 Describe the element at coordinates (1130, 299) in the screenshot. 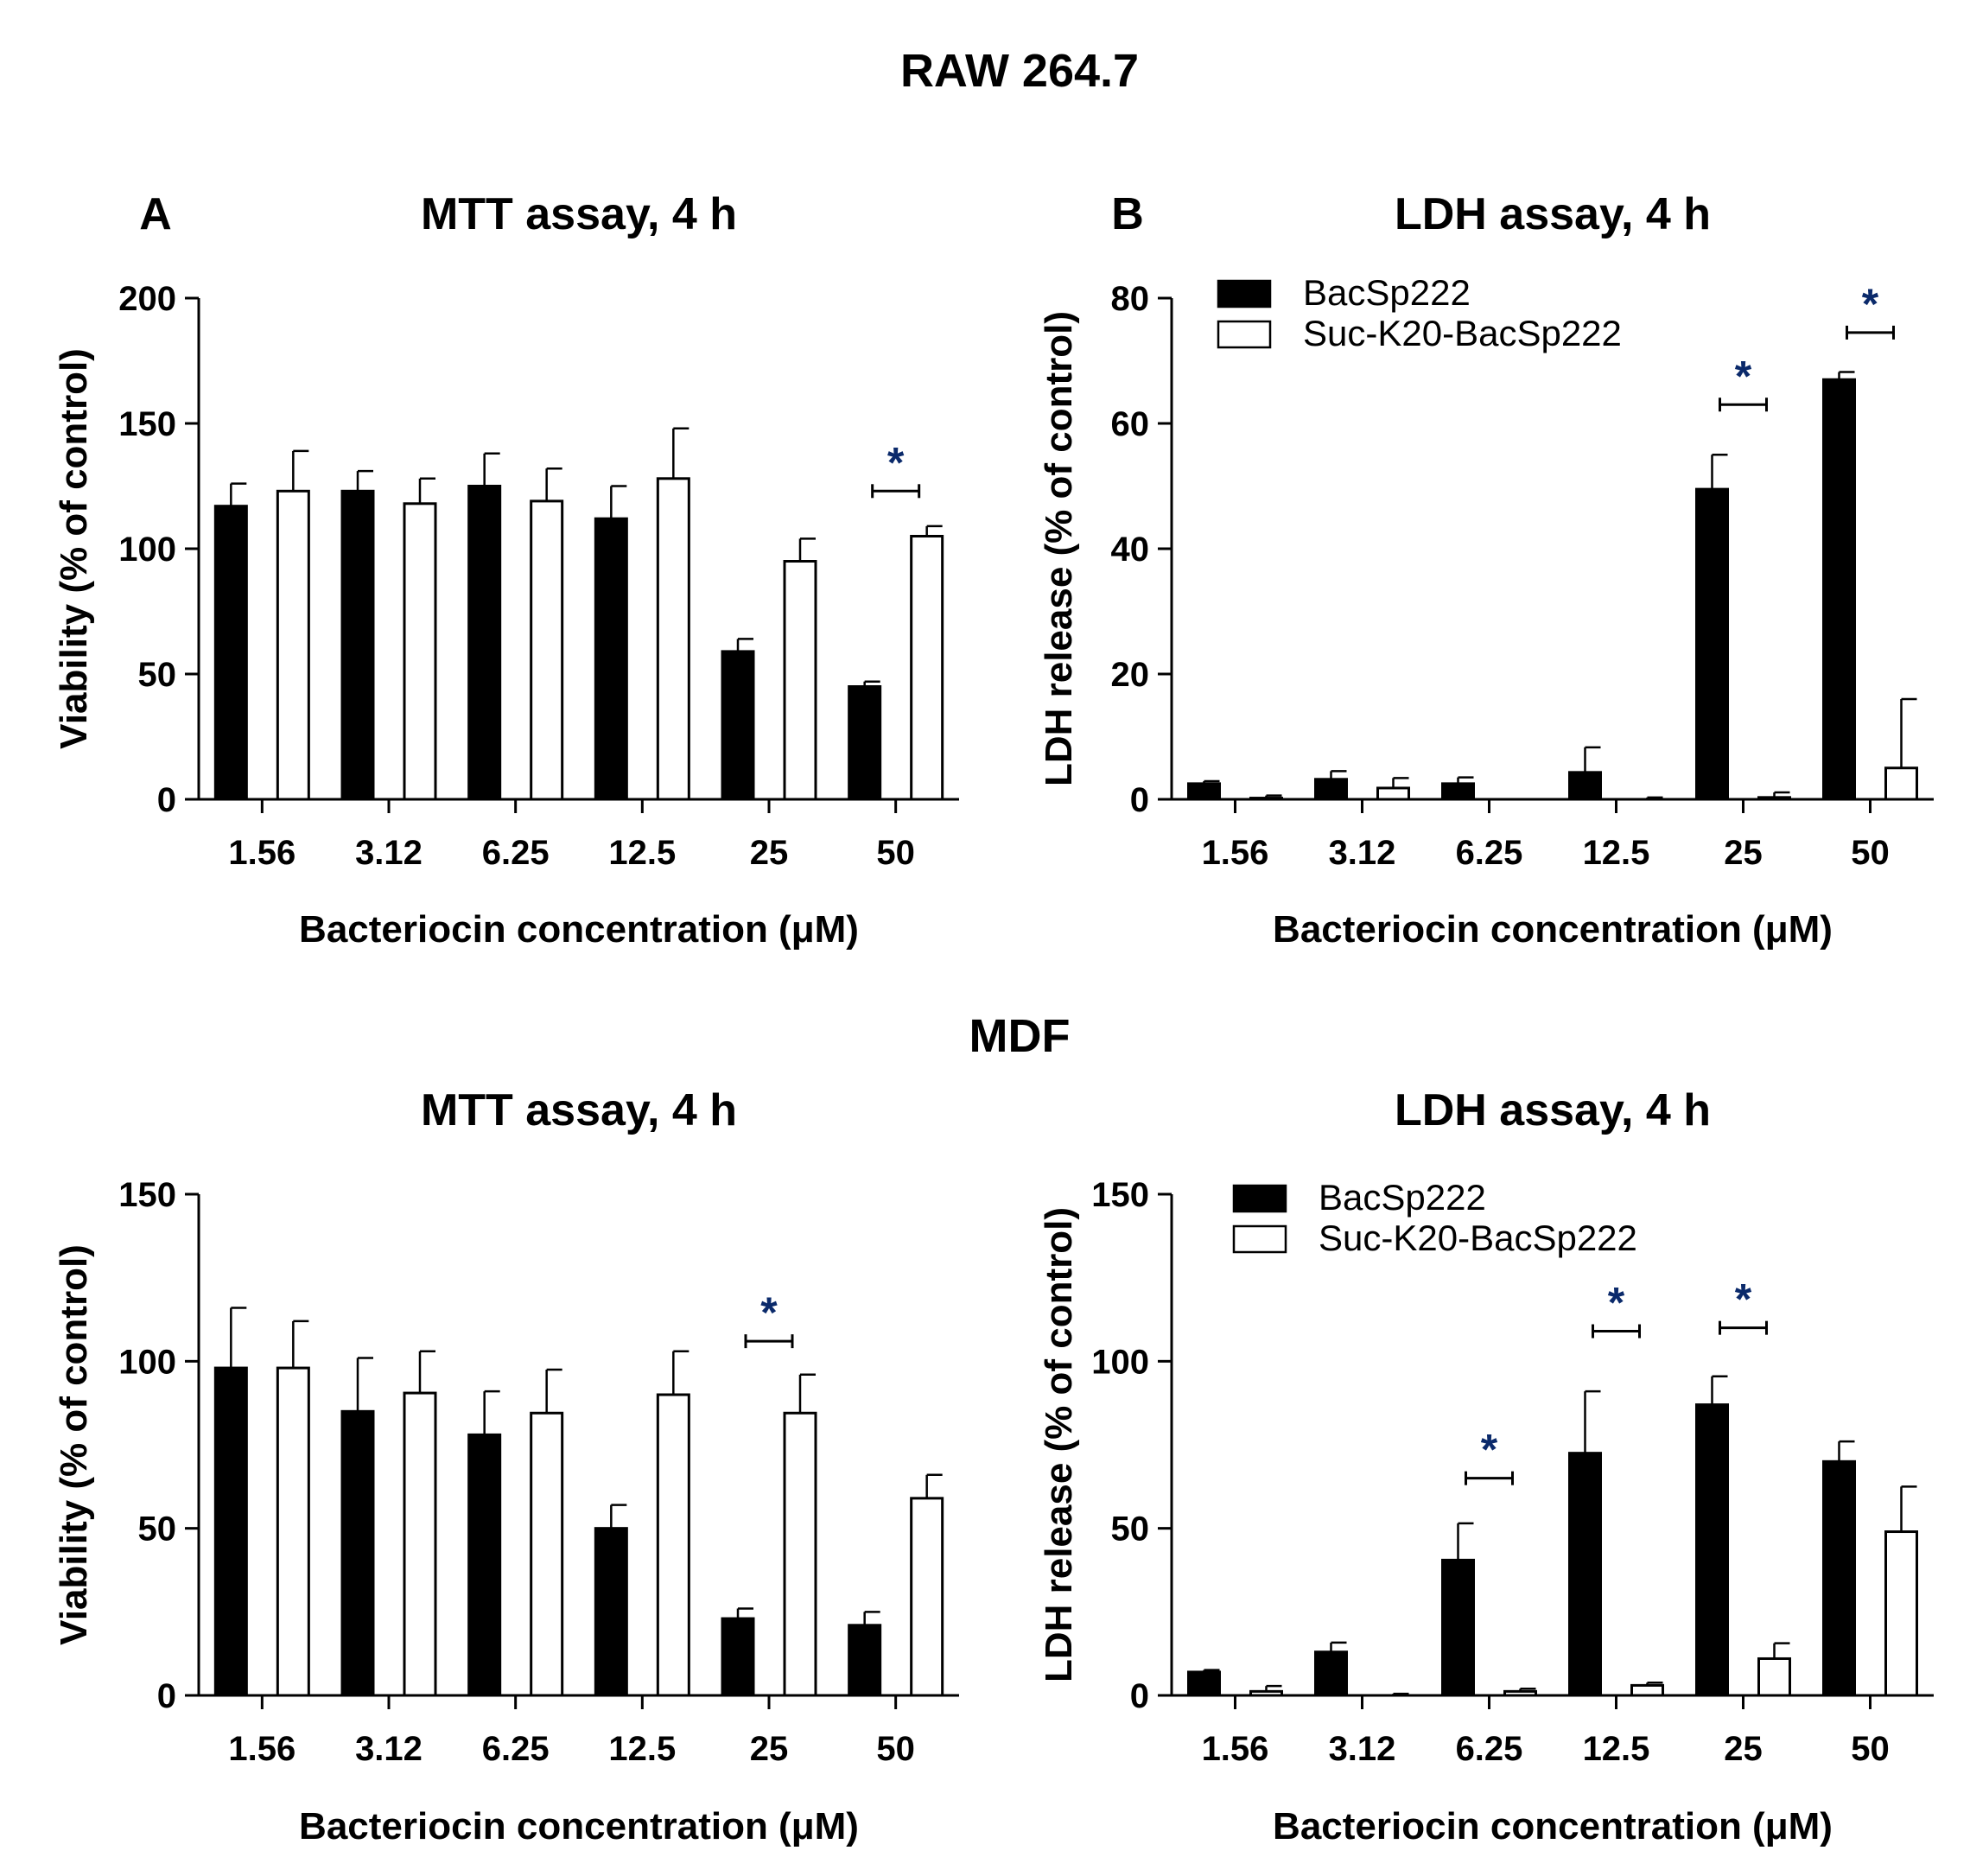

I see `y-tick-label: 80` at that location.